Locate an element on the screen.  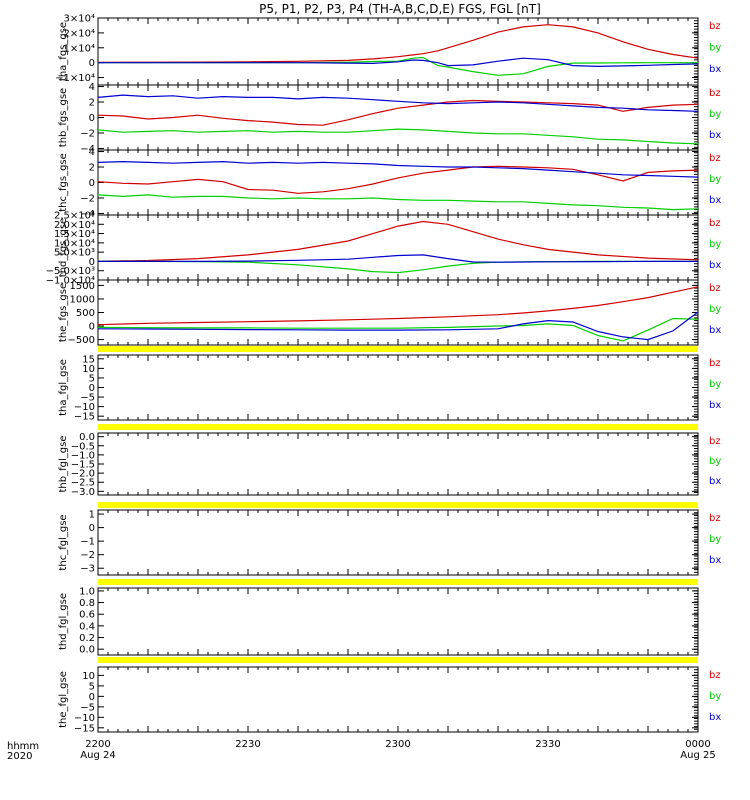
y-axis-label: the_fgs_gse is located at coordinates (63, 312).